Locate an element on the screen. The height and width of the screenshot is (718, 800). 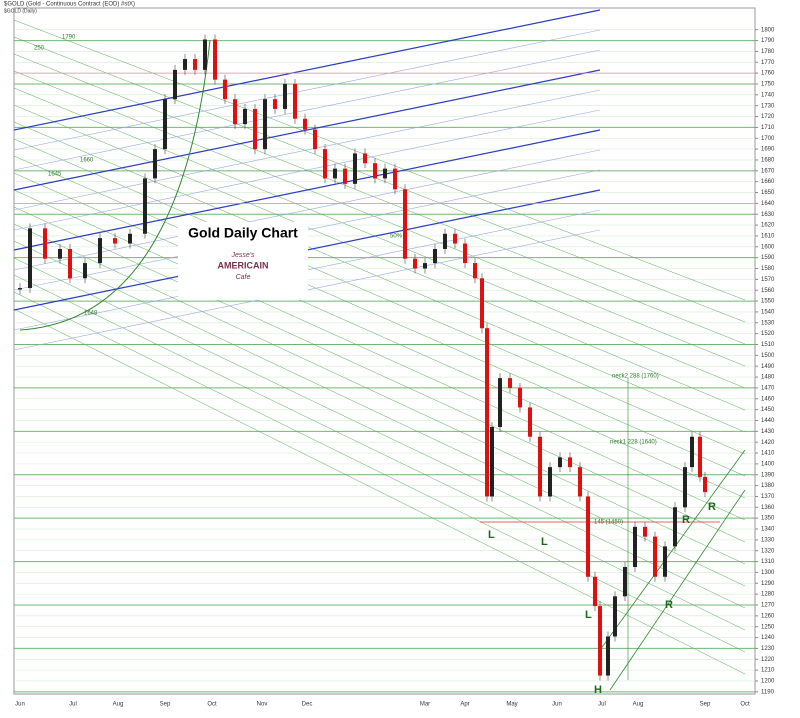
y-tick-label: 1610 is located at coordinates (768, 237).